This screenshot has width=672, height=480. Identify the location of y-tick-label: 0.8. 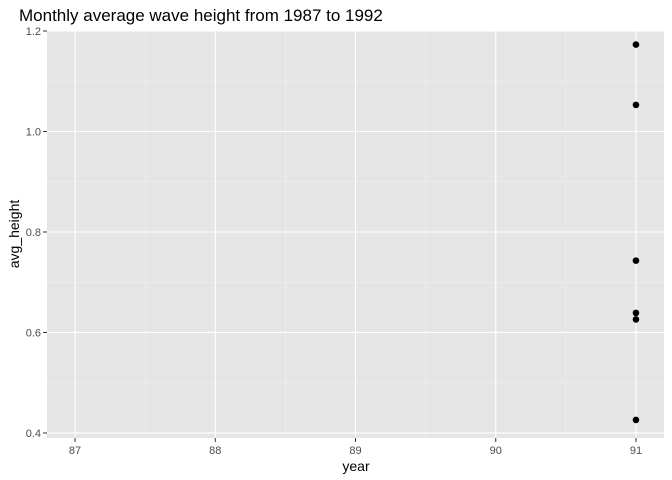
(33, 233).